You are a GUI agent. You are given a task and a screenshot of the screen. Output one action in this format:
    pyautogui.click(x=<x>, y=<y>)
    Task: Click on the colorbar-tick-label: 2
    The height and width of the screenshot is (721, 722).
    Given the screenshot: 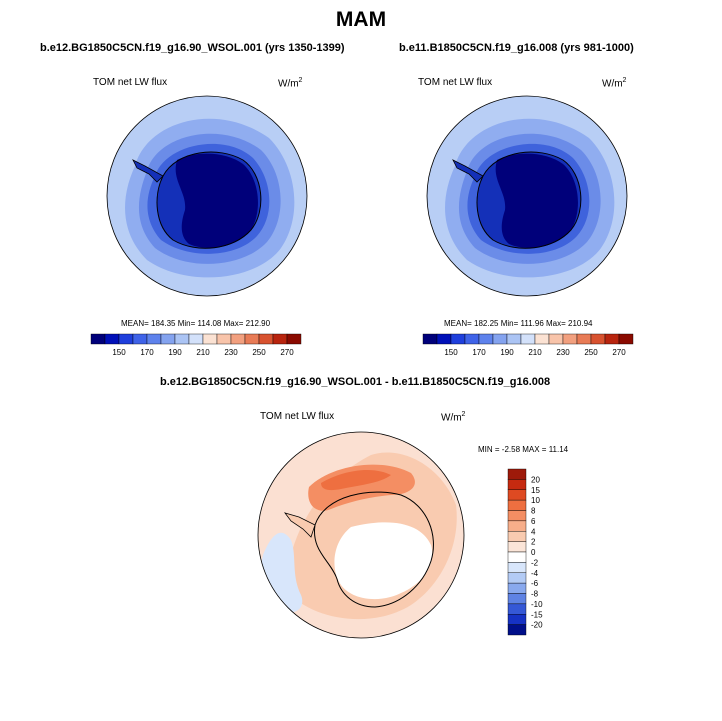 What is the action you would take?
    pyautogui.click(x=533, y=542)
    